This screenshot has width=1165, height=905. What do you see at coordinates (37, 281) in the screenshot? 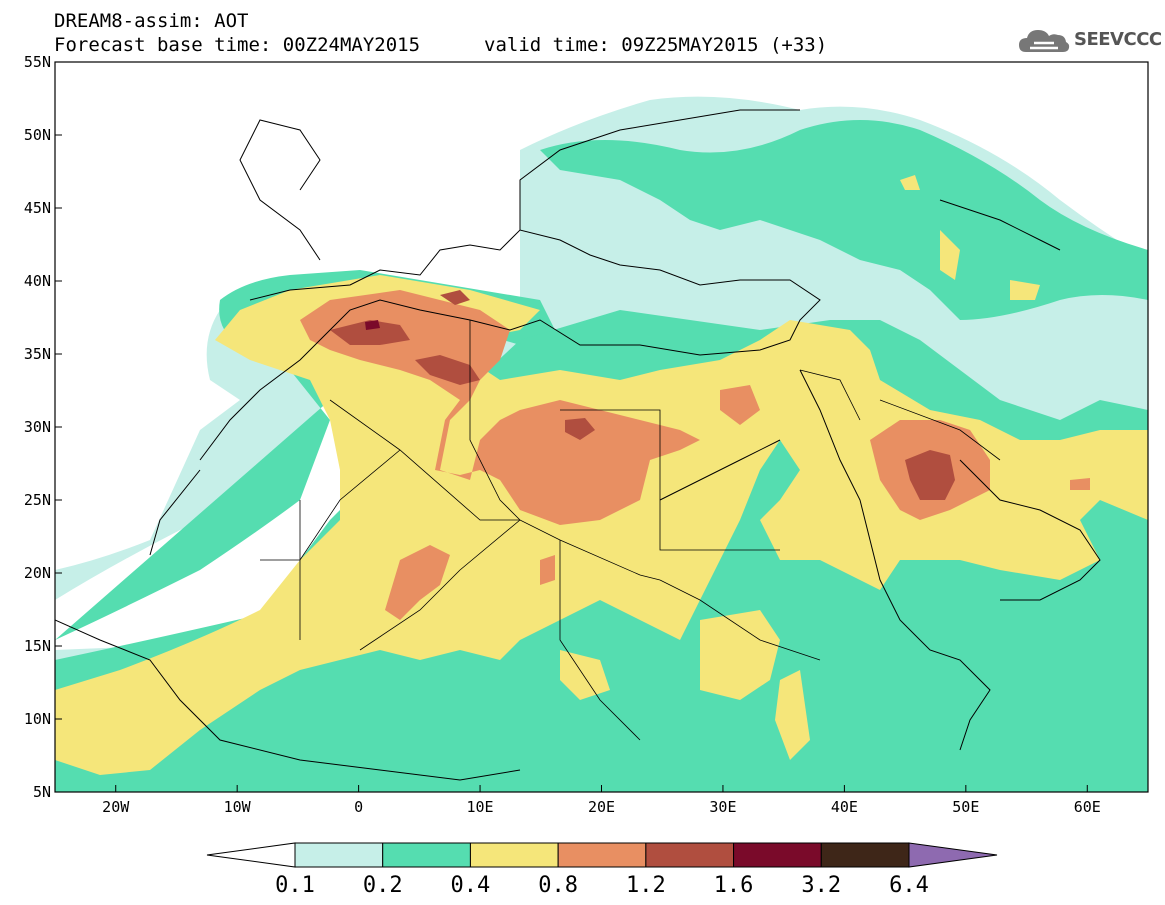
I see `lat-label: 40N` at bounding box center [37, 281].